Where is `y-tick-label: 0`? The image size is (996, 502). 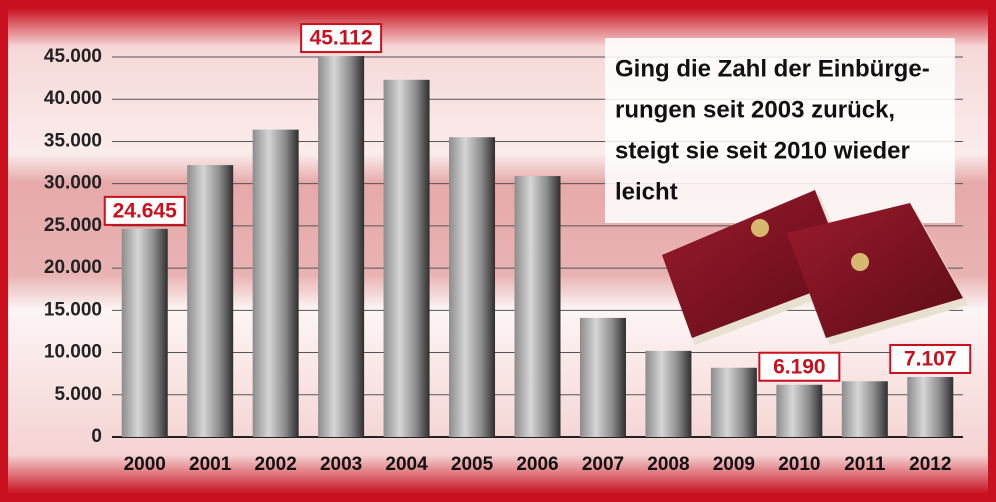
y-tick-label: 0 is located at coordinates (96, 436).